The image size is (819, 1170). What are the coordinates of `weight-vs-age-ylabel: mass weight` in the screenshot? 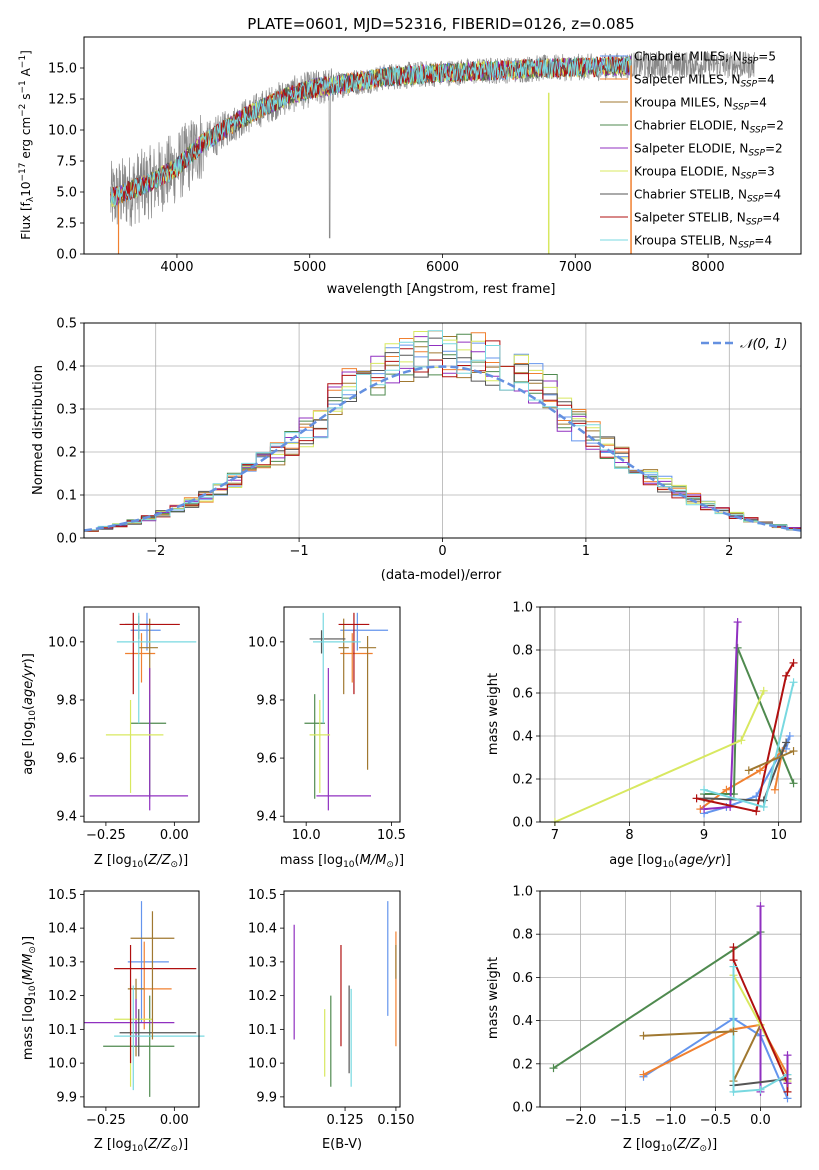 It's located at (493, 714).